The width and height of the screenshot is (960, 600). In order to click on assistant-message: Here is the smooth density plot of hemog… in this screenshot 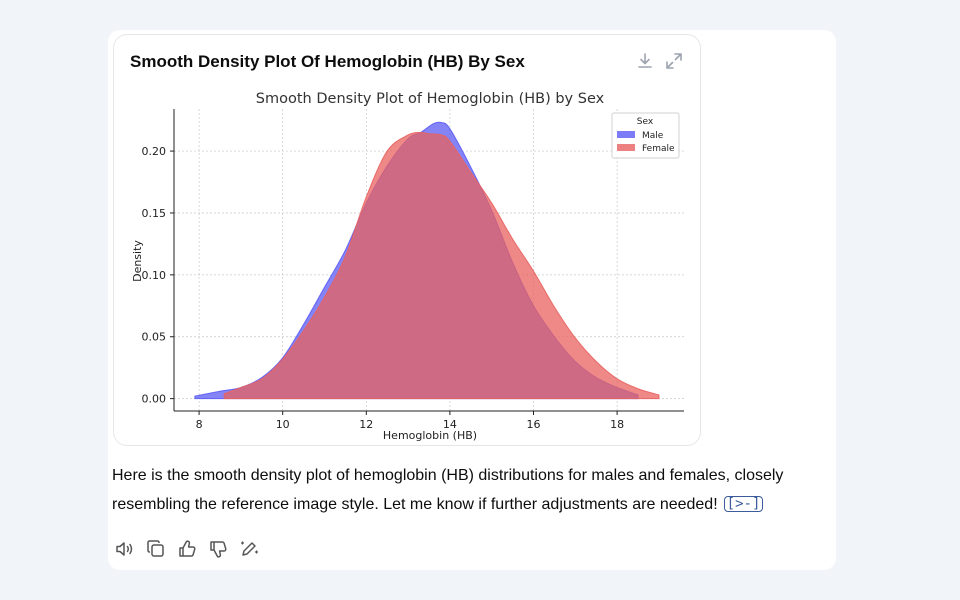, I will do `click(472, 490)`.